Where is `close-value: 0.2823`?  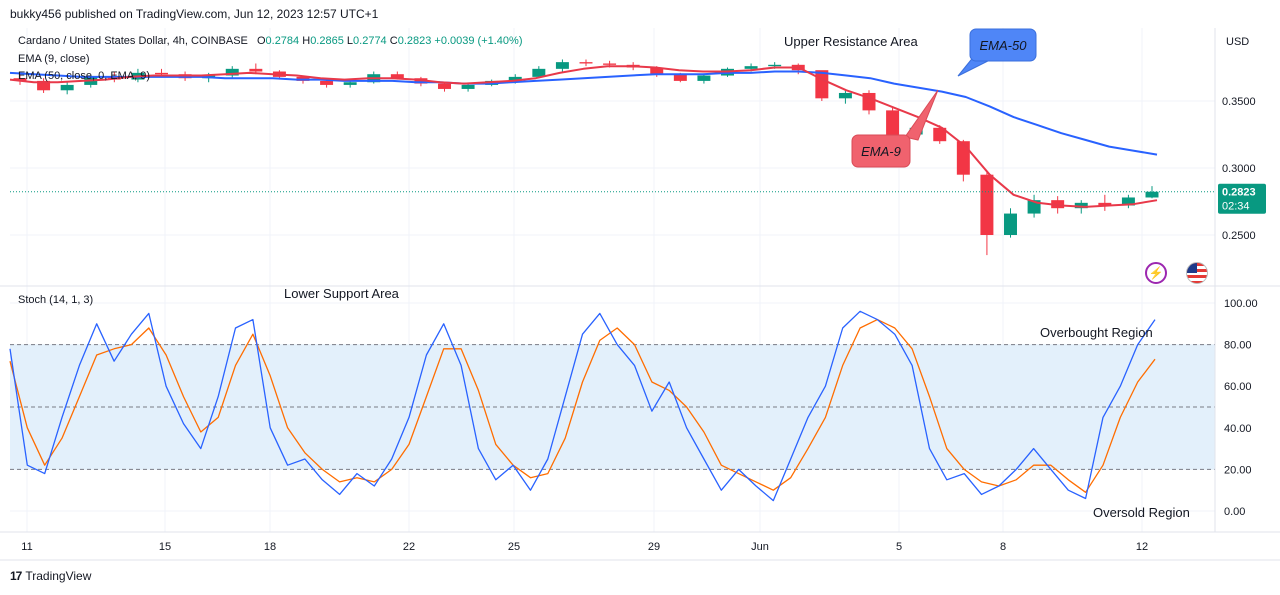
close-value: 0.2823 is located at coordinates (414, 41).